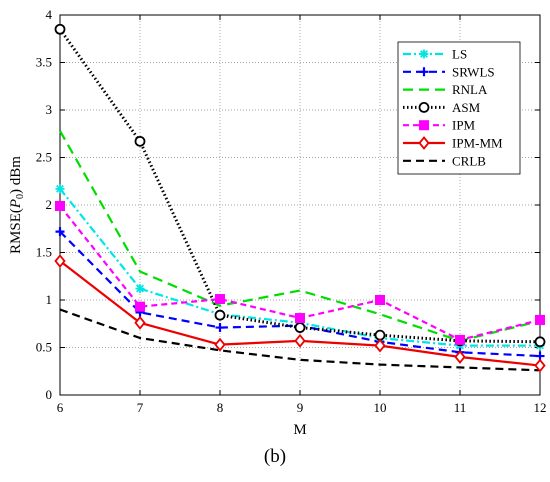  I want to click on legend-box, so click(459, 108).